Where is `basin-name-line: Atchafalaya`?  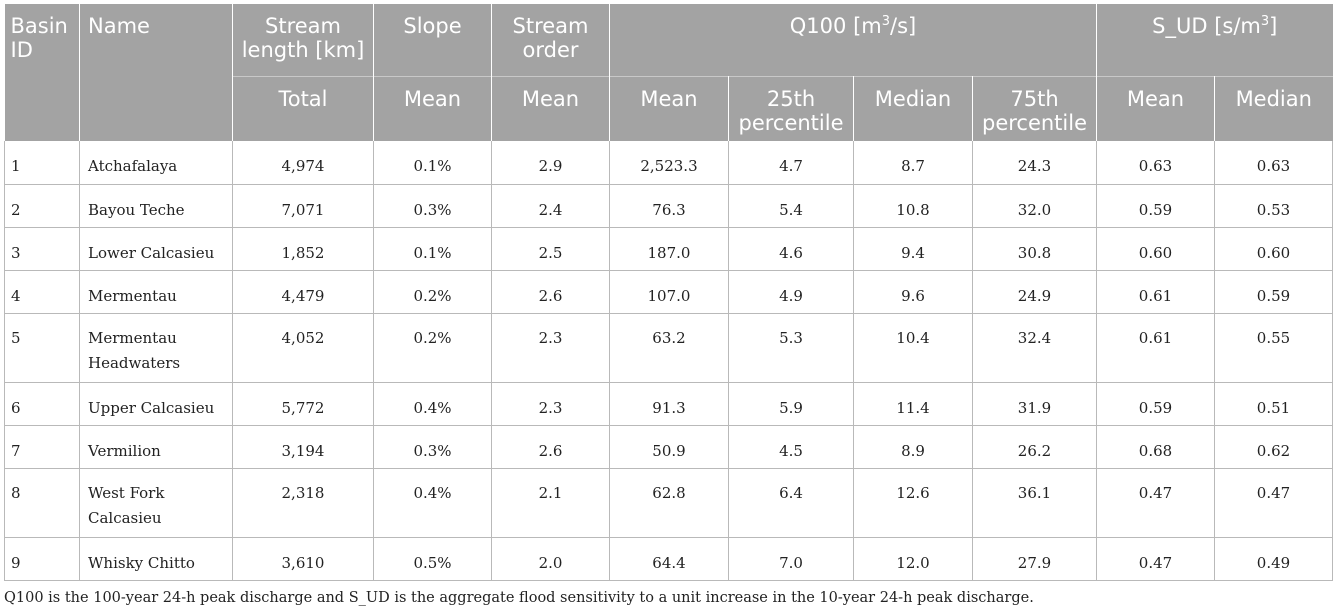 basin-name-line: Atchafalaya is located at coordinates (133, 166).